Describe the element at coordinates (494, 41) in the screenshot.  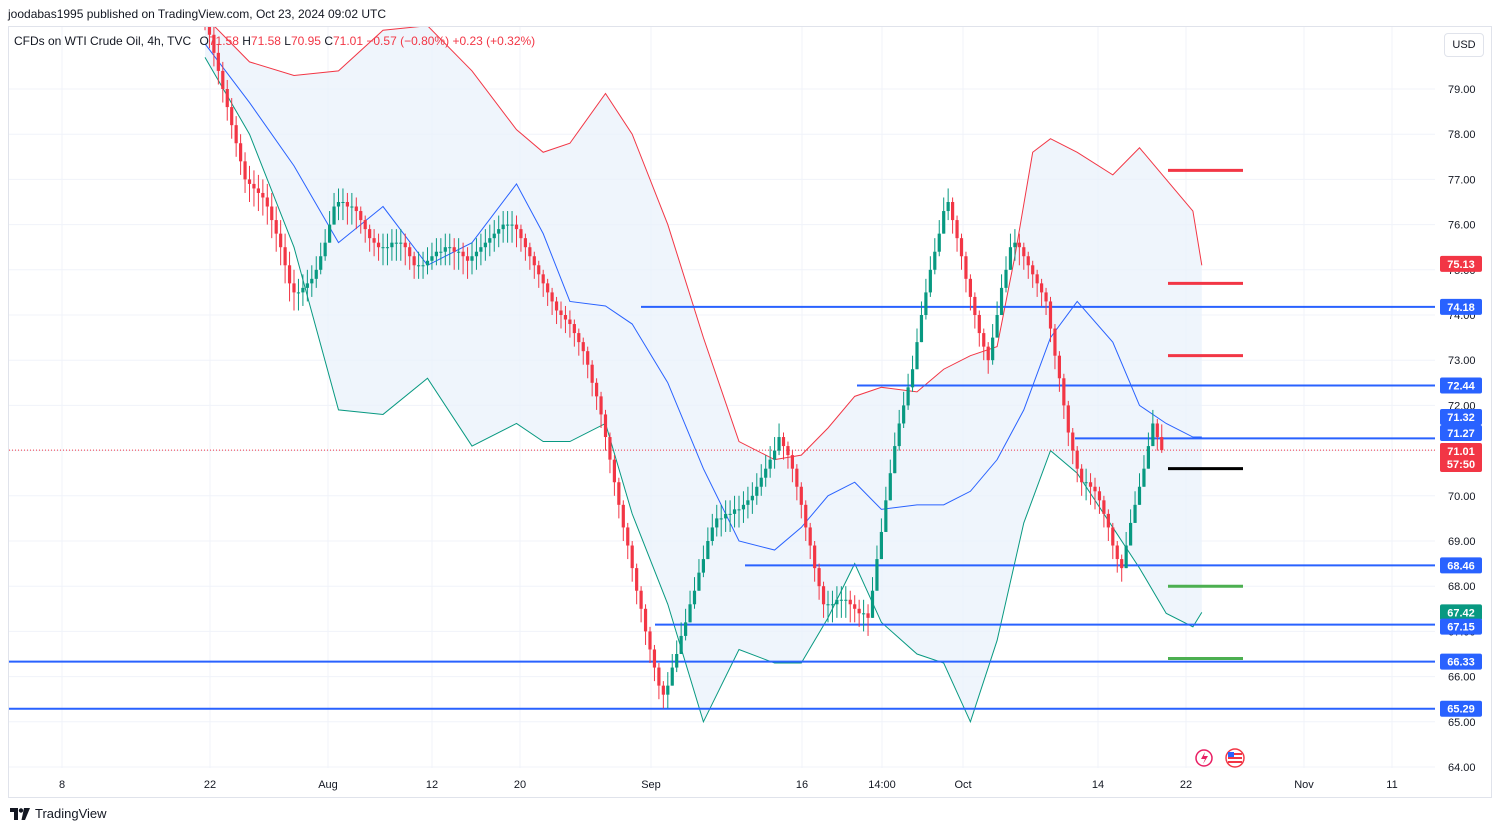
I see `legend-extra: +0.23 (+0.32%)` at that location.